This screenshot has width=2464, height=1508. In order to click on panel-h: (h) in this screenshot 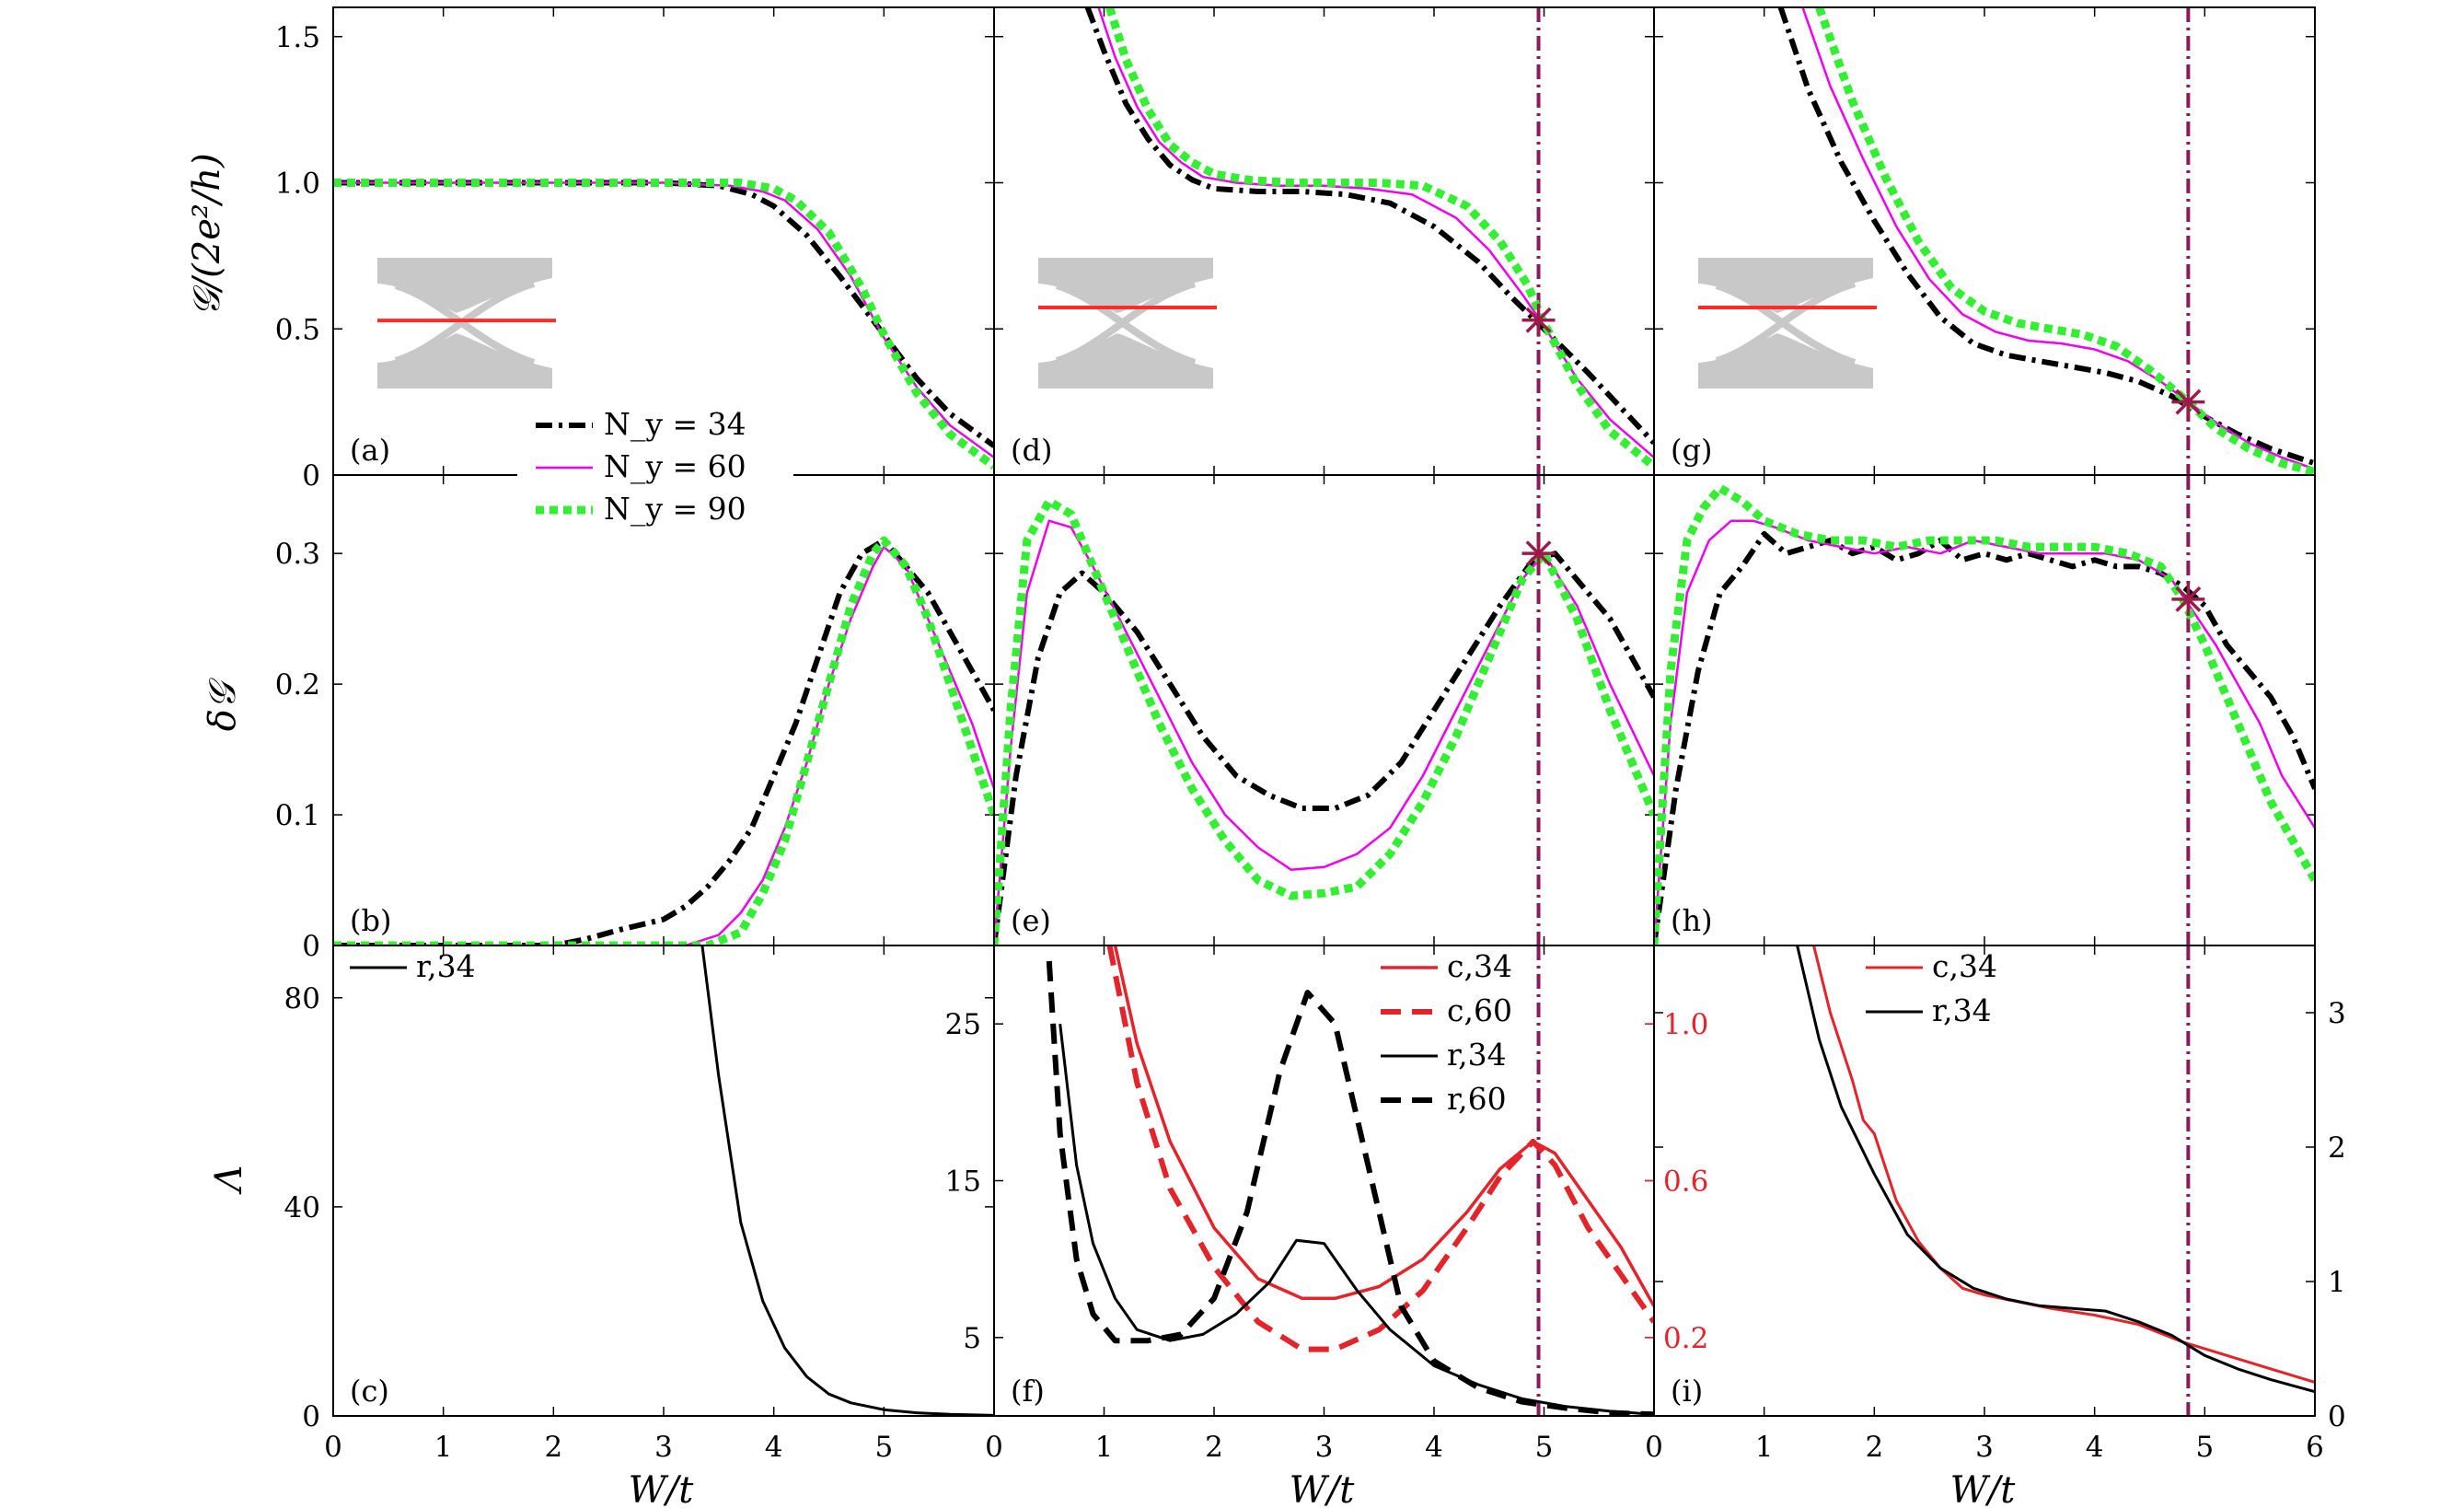, I will do `click(1985, 710)`.